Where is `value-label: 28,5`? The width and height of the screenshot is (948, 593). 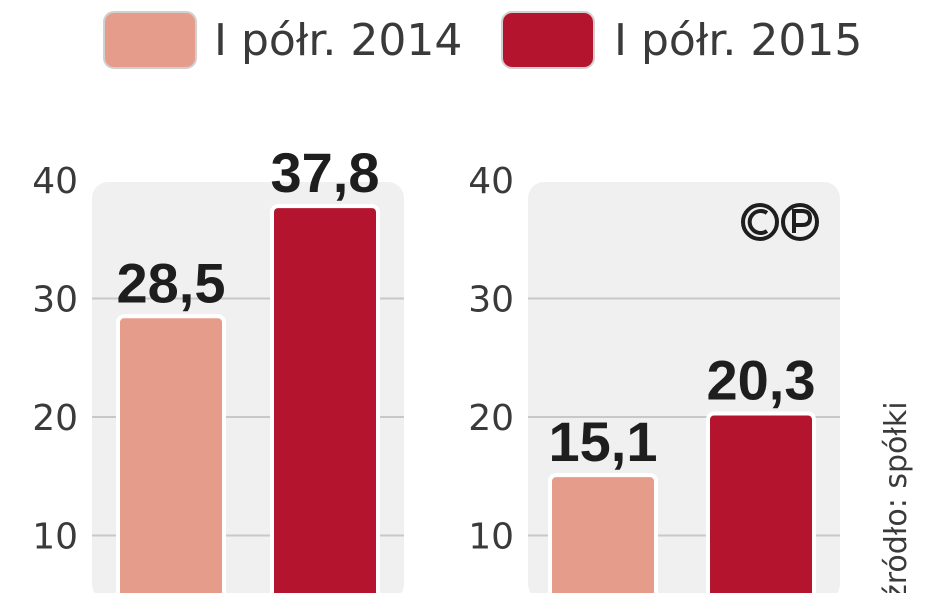 value-label: 28,5 is located at coordinates (171, 282).